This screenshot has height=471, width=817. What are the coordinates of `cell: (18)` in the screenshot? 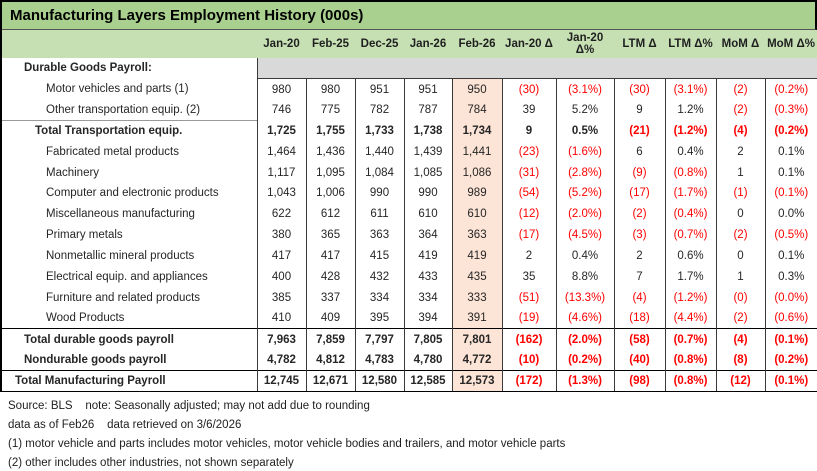 It's located at (639, 318).